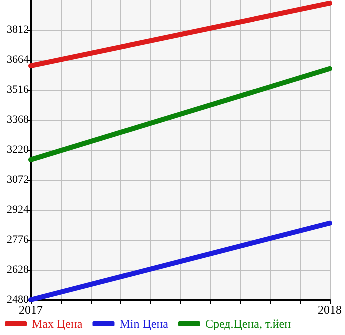  What do you see at coordinates (18, 240) in the screenshot?
I see `y-tick-label: 2776` at bounding box center [18, 240].